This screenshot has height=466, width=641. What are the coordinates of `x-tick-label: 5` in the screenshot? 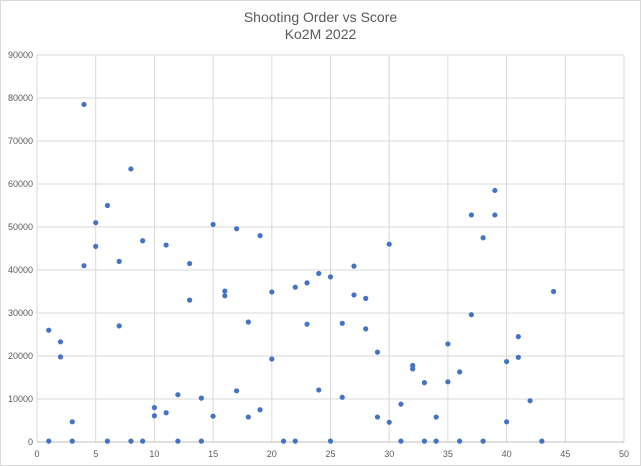 It's located at (95, 454).